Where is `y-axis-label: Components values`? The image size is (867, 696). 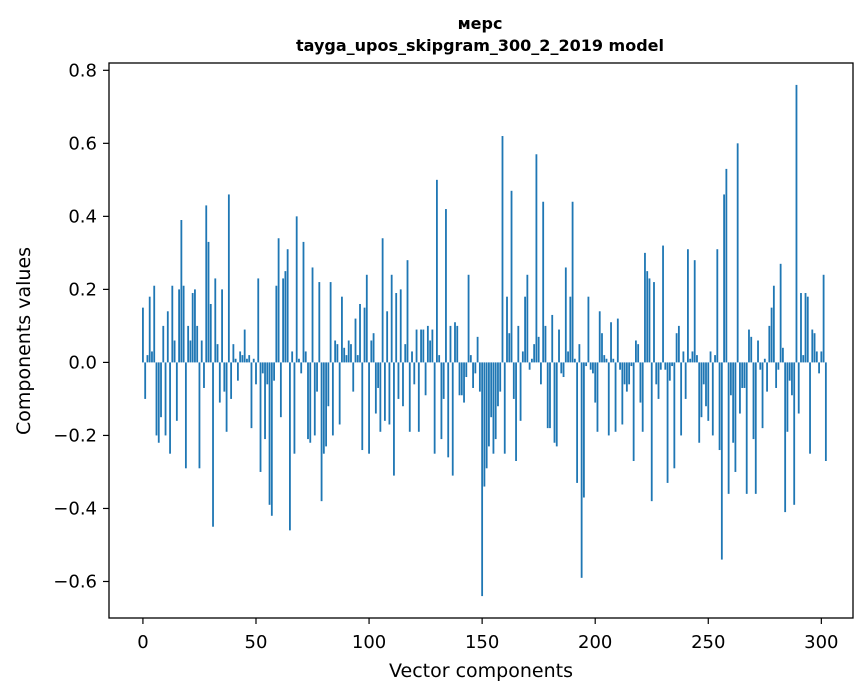 y-axis-label: Components values is located at coordinates (24, 341).